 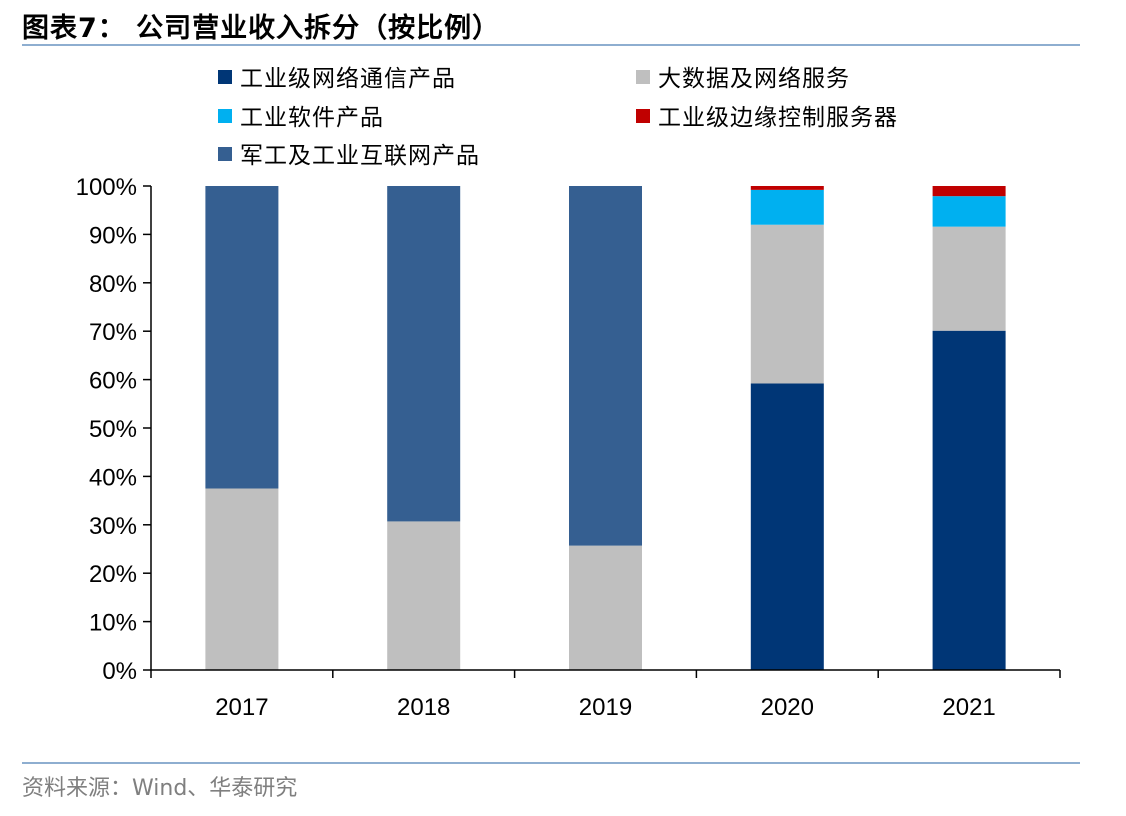 What do you see at coordinates (113, 332) in the screenshot?
I see `y-tick-label: 70%` at bounding box center [113, 332].